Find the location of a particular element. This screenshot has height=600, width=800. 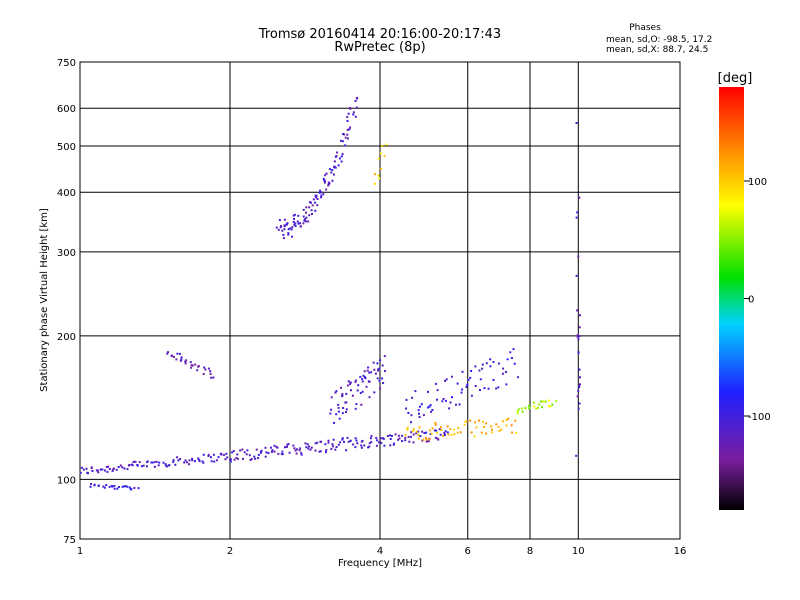

y-tick-label: 200 is located at coordinates (66, 337).